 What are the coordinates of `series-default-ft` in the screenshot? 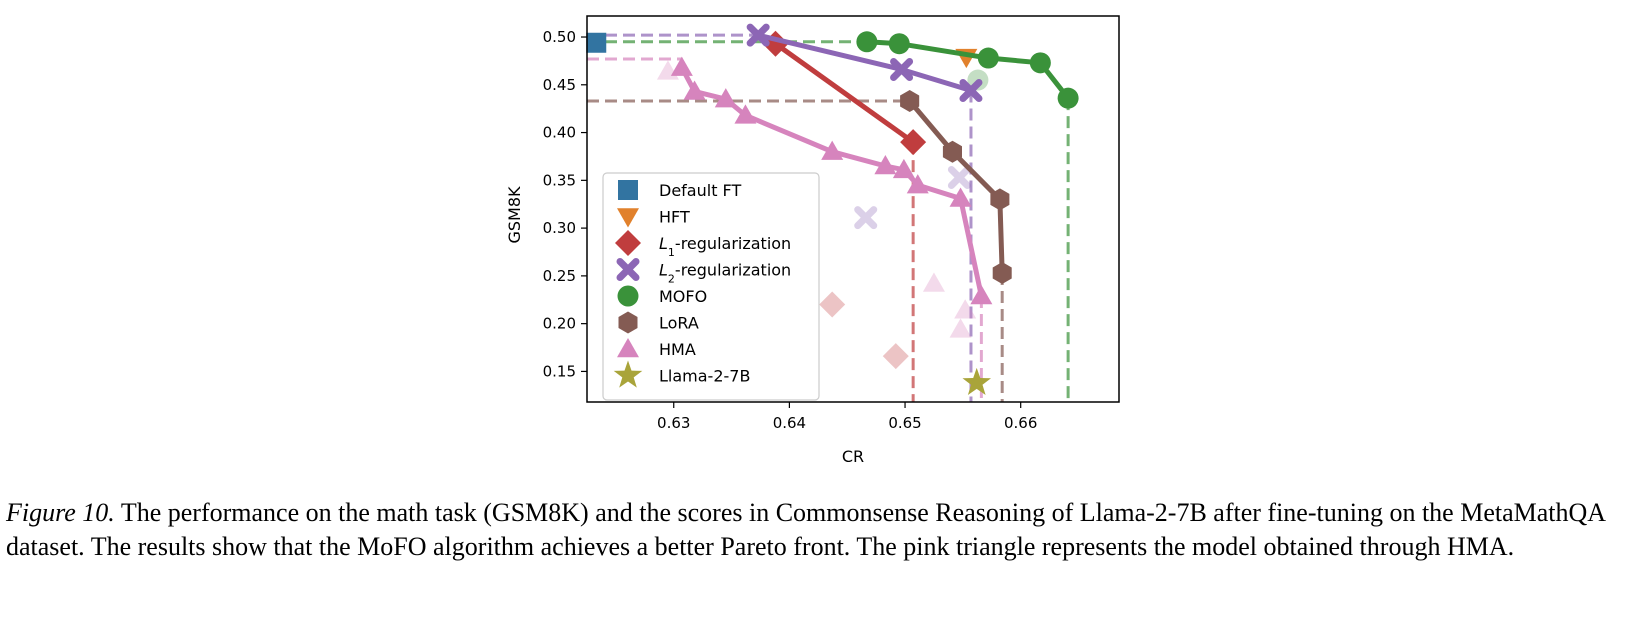 It's located at (596, 42).